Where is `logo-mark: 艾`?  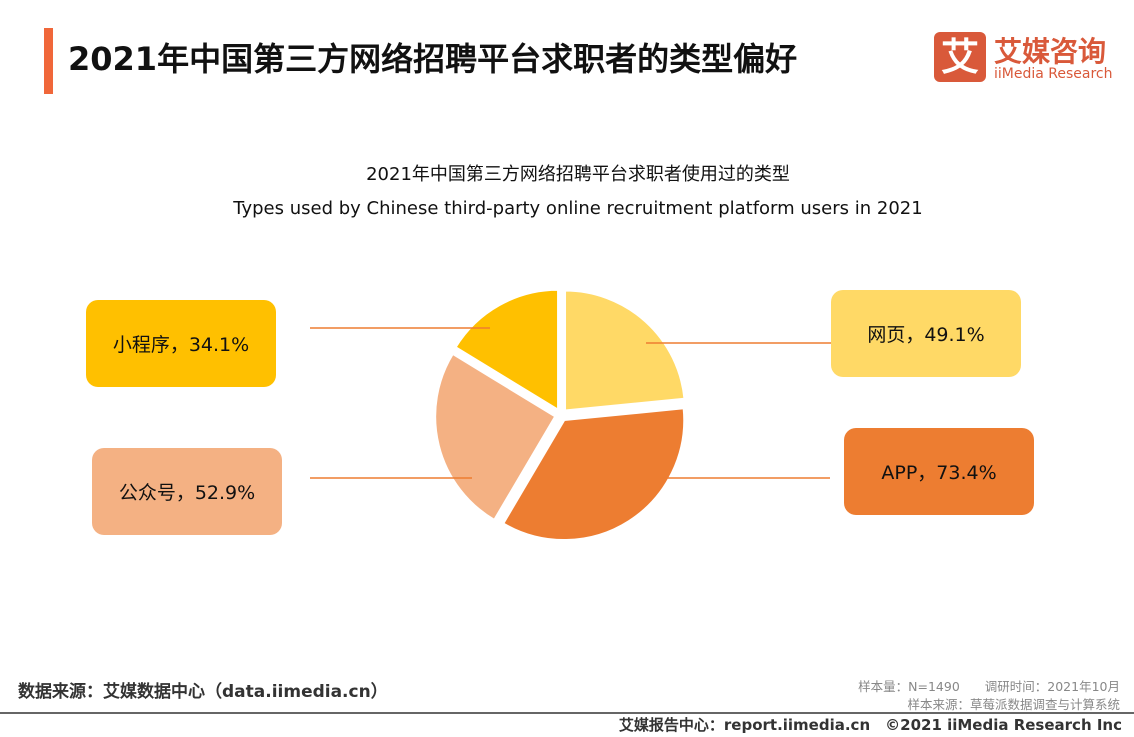
logo-mark: 艾 is located at coordinates (960, 57).